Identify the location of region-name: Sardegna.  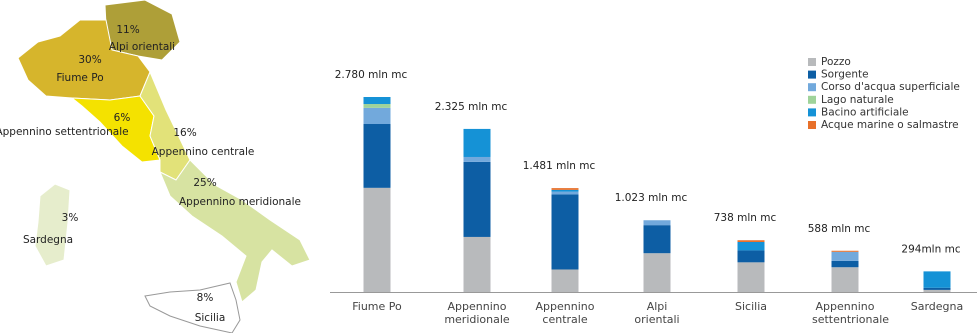
(48, 240).